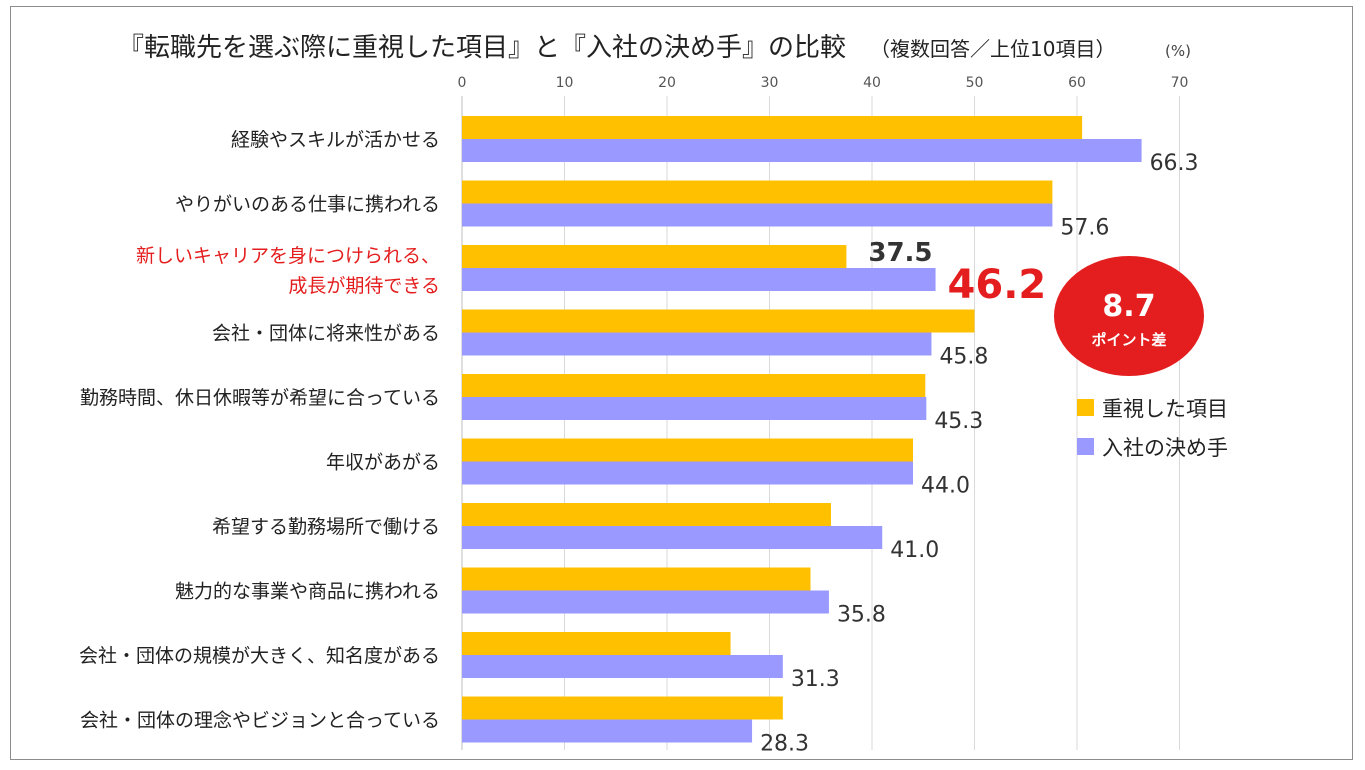 Image resolution: width=1365 pixels, height=770 pixels. I want to click on x-tick-label: 20, so click(667, 83).